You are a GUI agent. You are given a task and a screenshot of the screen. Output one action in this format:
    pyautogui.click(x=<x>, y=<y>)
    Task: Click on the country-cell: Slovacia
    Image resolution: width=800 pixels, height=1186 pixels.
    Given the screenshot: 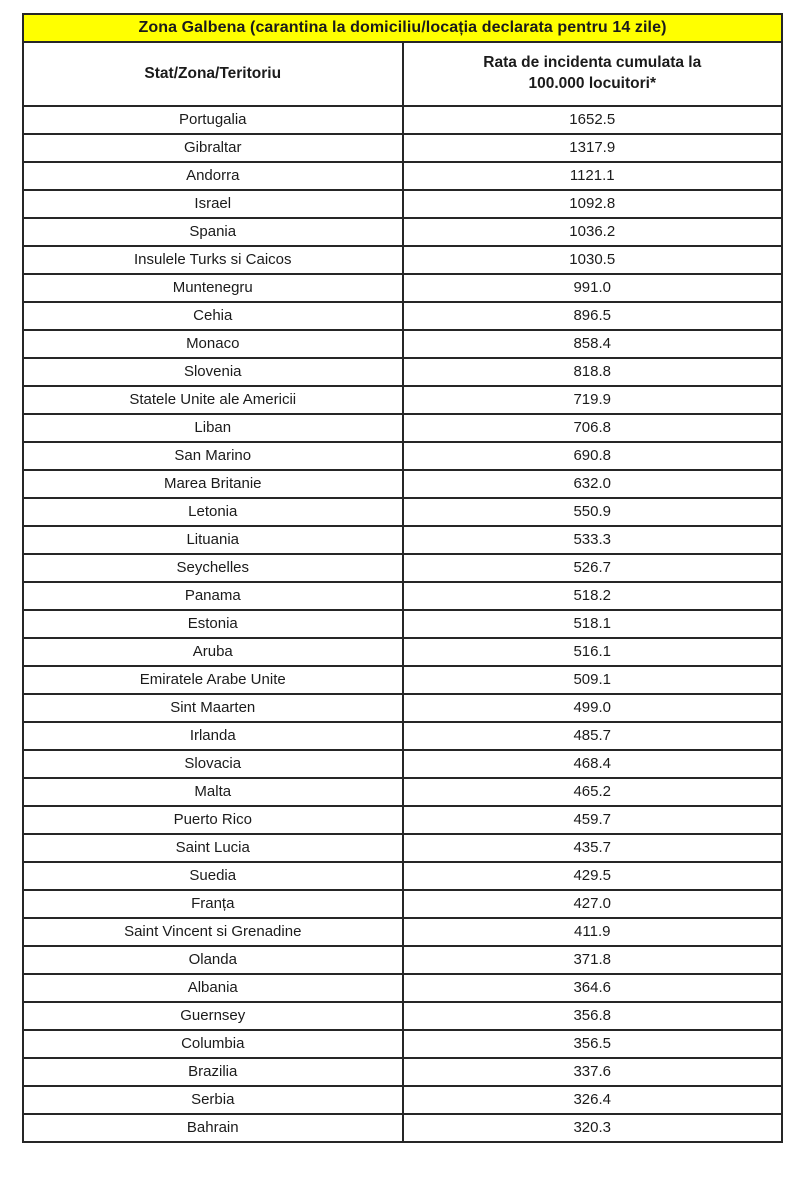 What is the action you would take?
    pyautogui.click(x=213, y=764)
    